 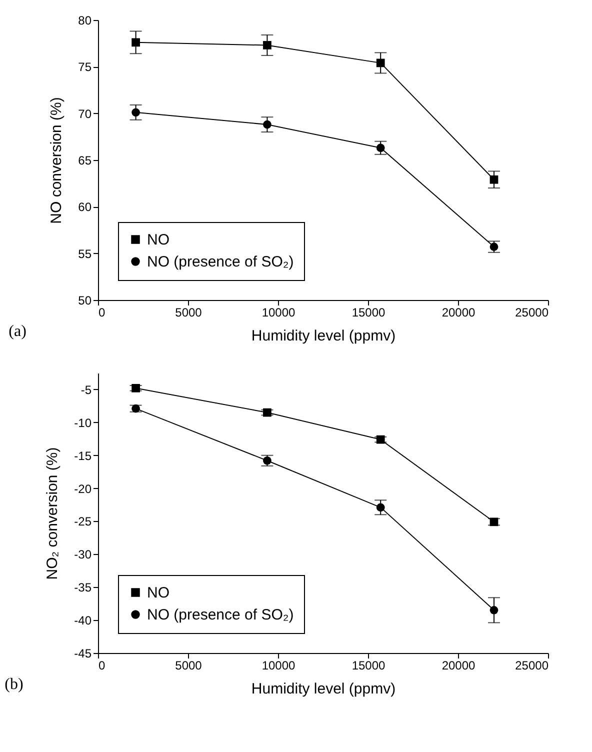 What do you see at coordinates (85, 113) in the screenshot?
I see `y-tick-label: 70` at bounding box center [85, 113].